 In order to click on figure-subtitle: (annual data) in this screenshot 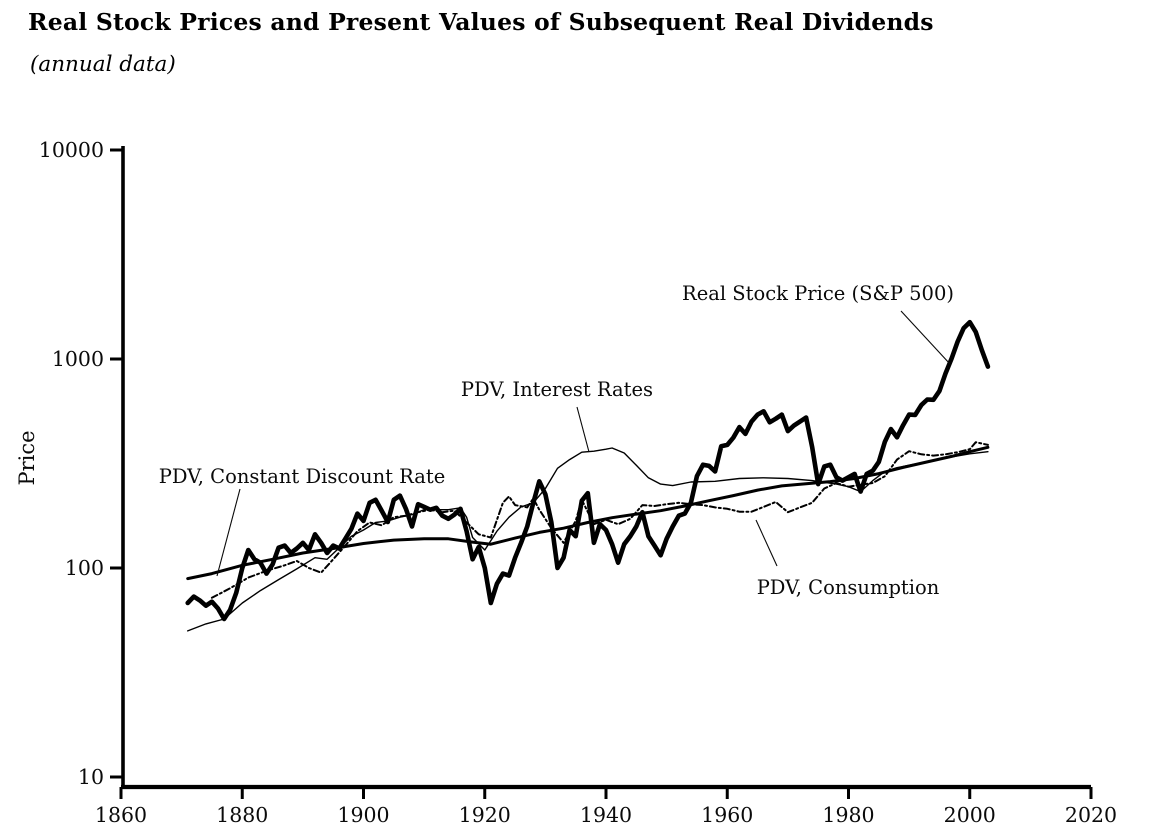, I will do `click(103, 64)`.